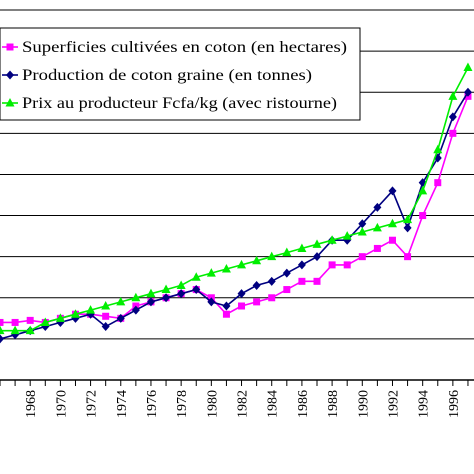 The width and height of the screenshot is (474, 474). What do you see at coordinates (92, 404) in the screenshot?
I see `x-tick-label: 1972` at bounding box center [92, 404].